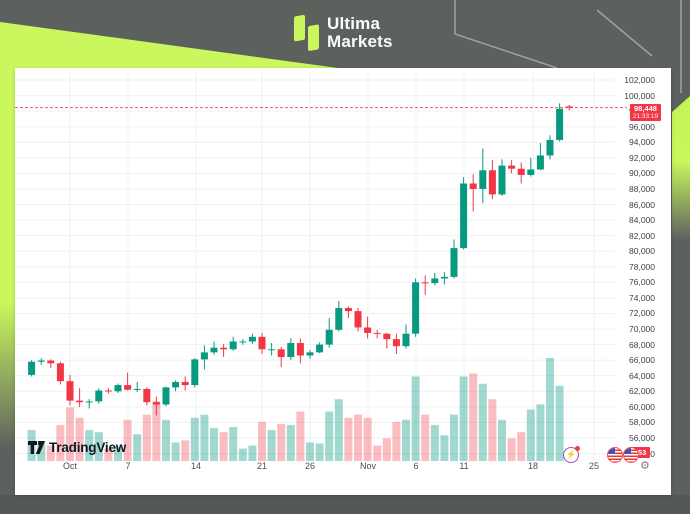  I want to click on time-axis-label: 7, so click(128, 466).